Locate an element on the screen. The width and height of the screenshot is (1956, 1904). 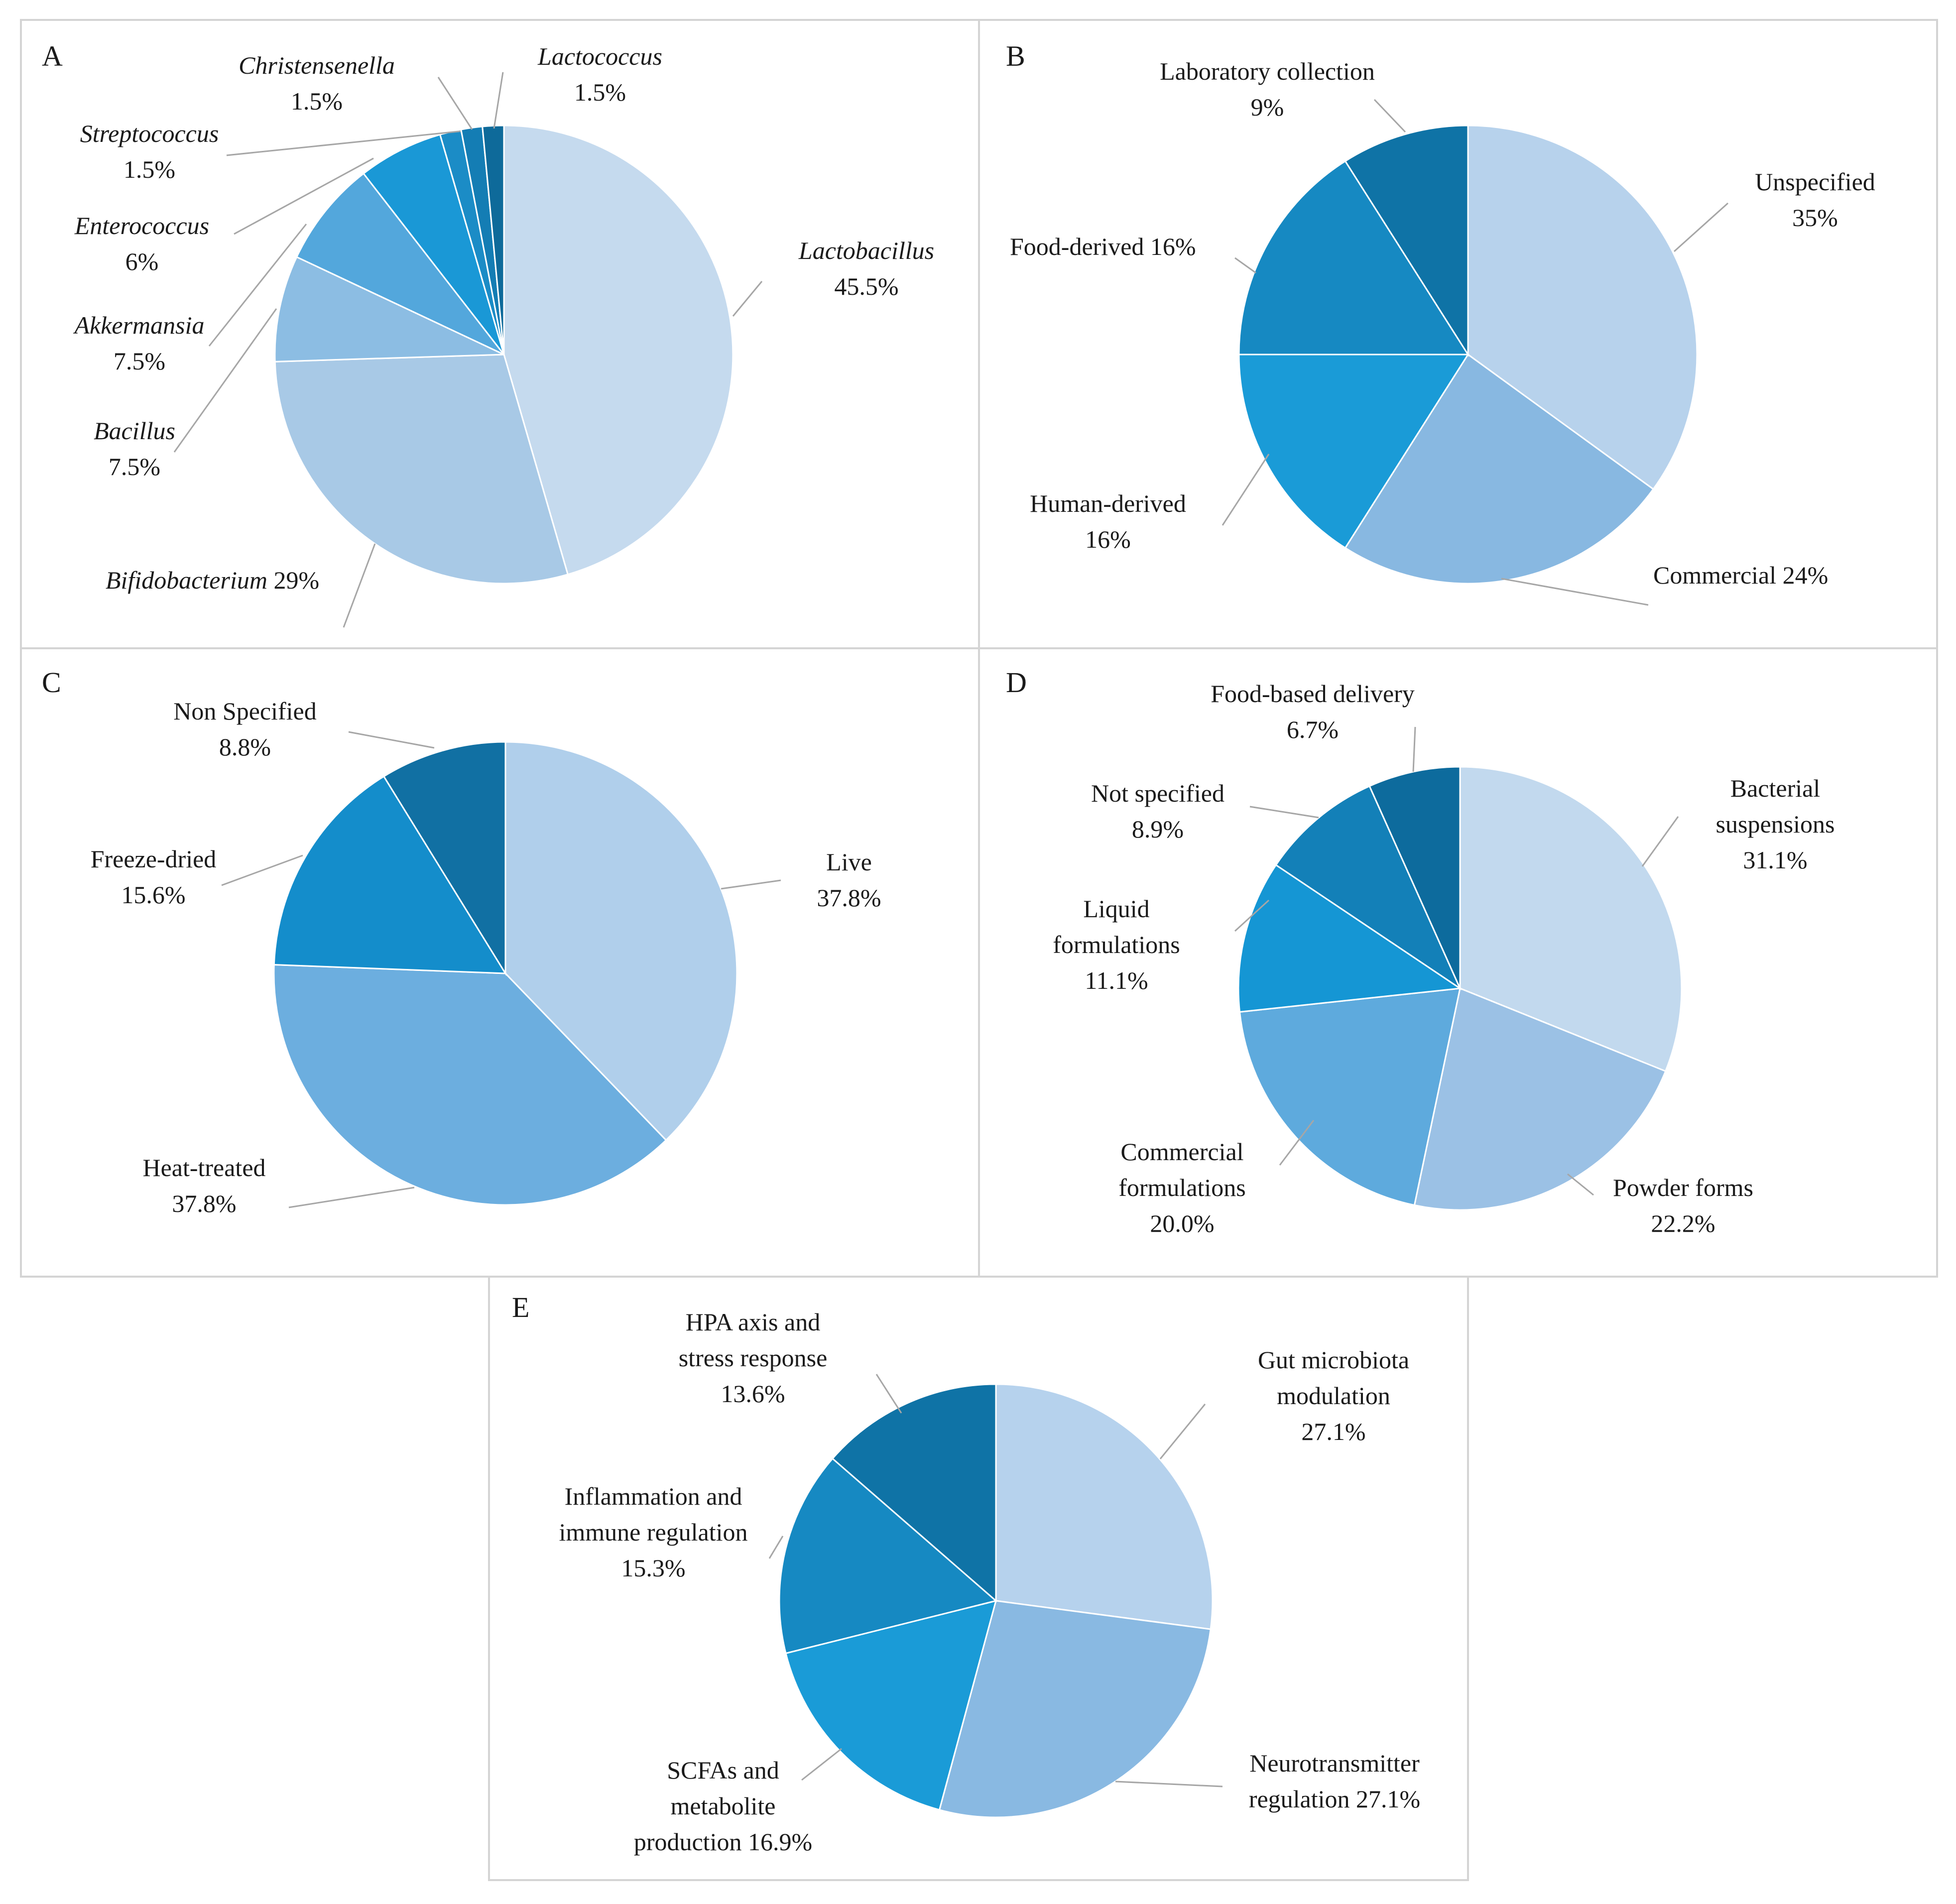
leader-line-bacterial-suspensions is located at coordinates (1660, 841).